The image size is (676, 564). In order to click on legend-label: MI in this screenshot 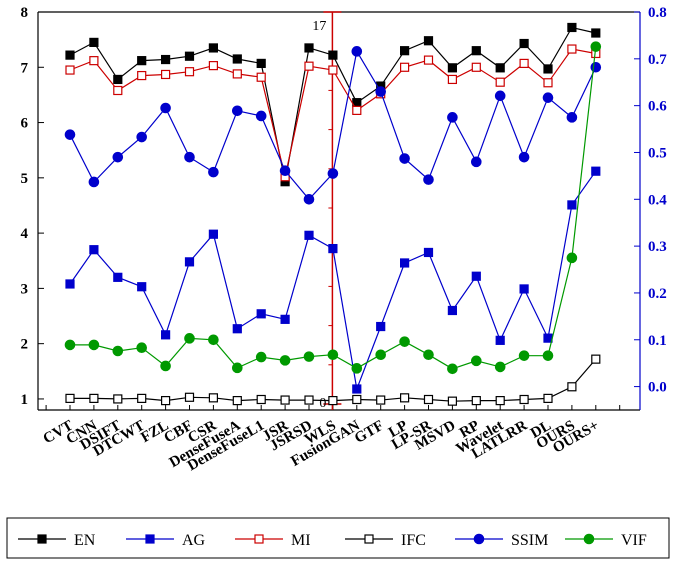, I will do `click(301, 540)`.